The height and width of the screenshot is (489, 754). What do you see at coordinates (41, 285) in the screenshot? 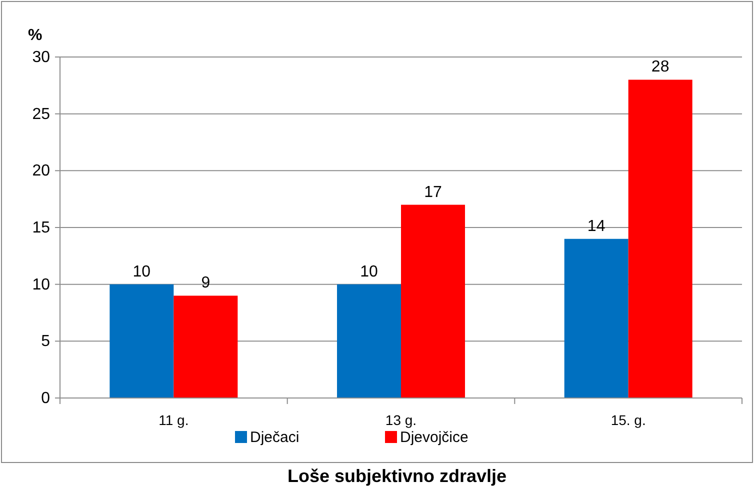
I see `y-tick-label: 10` at bounding box center [41, 285].